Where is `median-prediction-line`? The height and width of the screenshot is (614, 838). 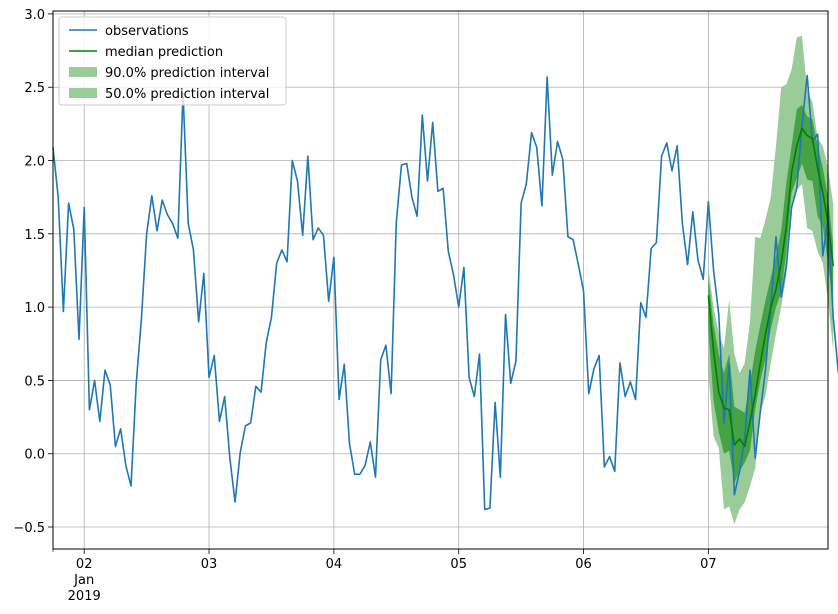
median-prediction-line is located at coordinates (771, 287).